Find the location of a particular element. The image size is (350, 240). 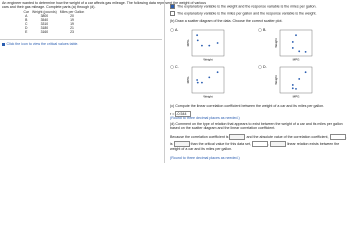

cell: D is located at coordinates (26, 27).